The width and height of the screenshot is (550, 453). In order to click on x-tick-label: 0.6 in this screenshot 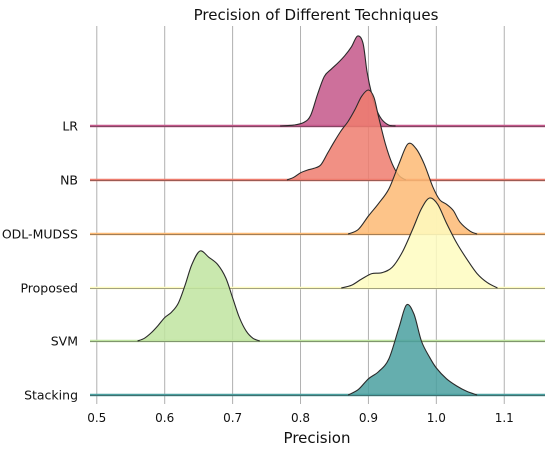, I will do `click(164, 418)`.